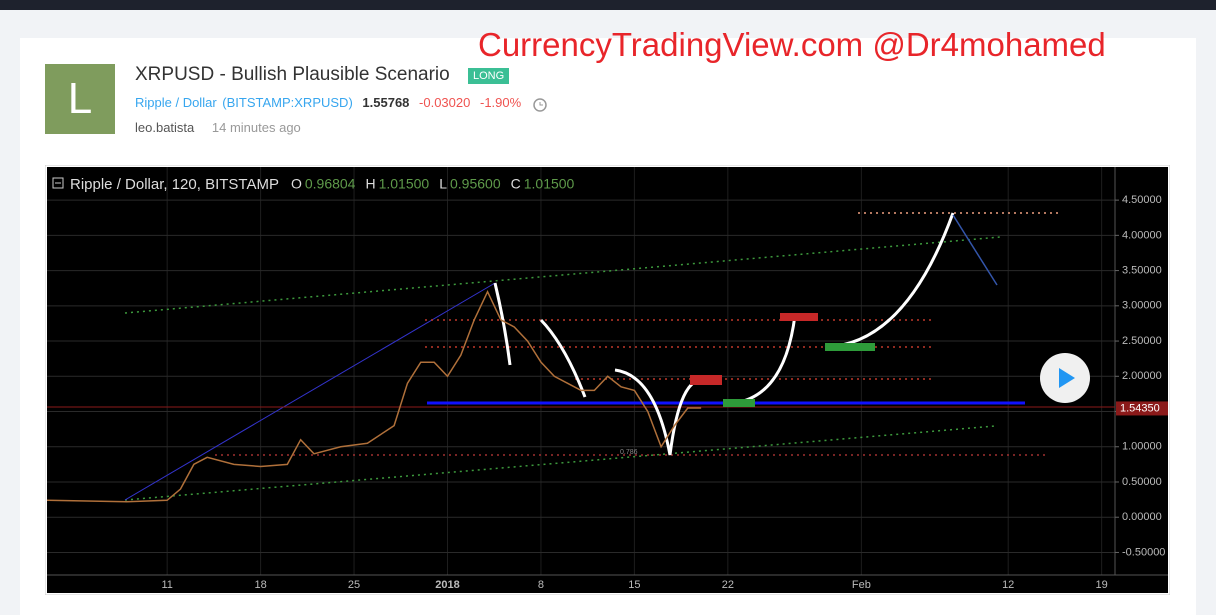  What do you see at coordinates (489, 76) in the screenshot?
I see `long-badge: LONG` at bounding box center [489, 76].